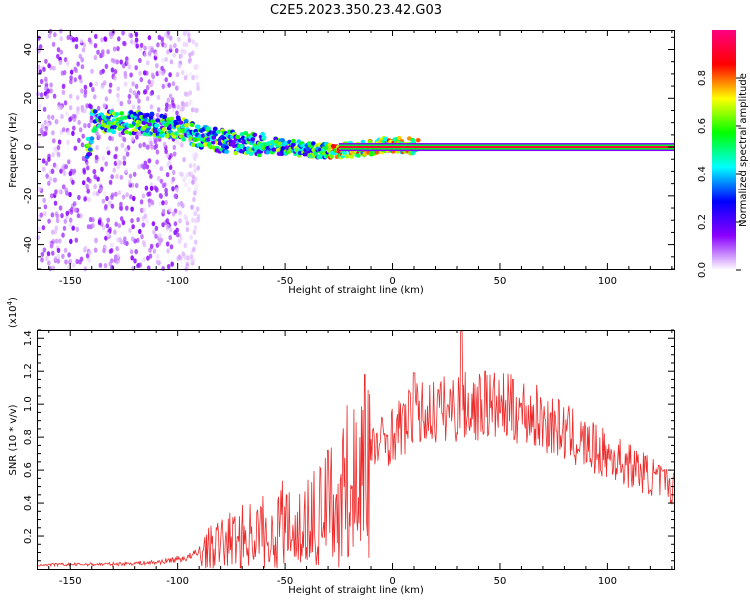 This screenshot has width=750, height=600. Describe the element at coordinates (12, 312) in the screenshot. I see `snr-y-scale: (x104)` at that location.